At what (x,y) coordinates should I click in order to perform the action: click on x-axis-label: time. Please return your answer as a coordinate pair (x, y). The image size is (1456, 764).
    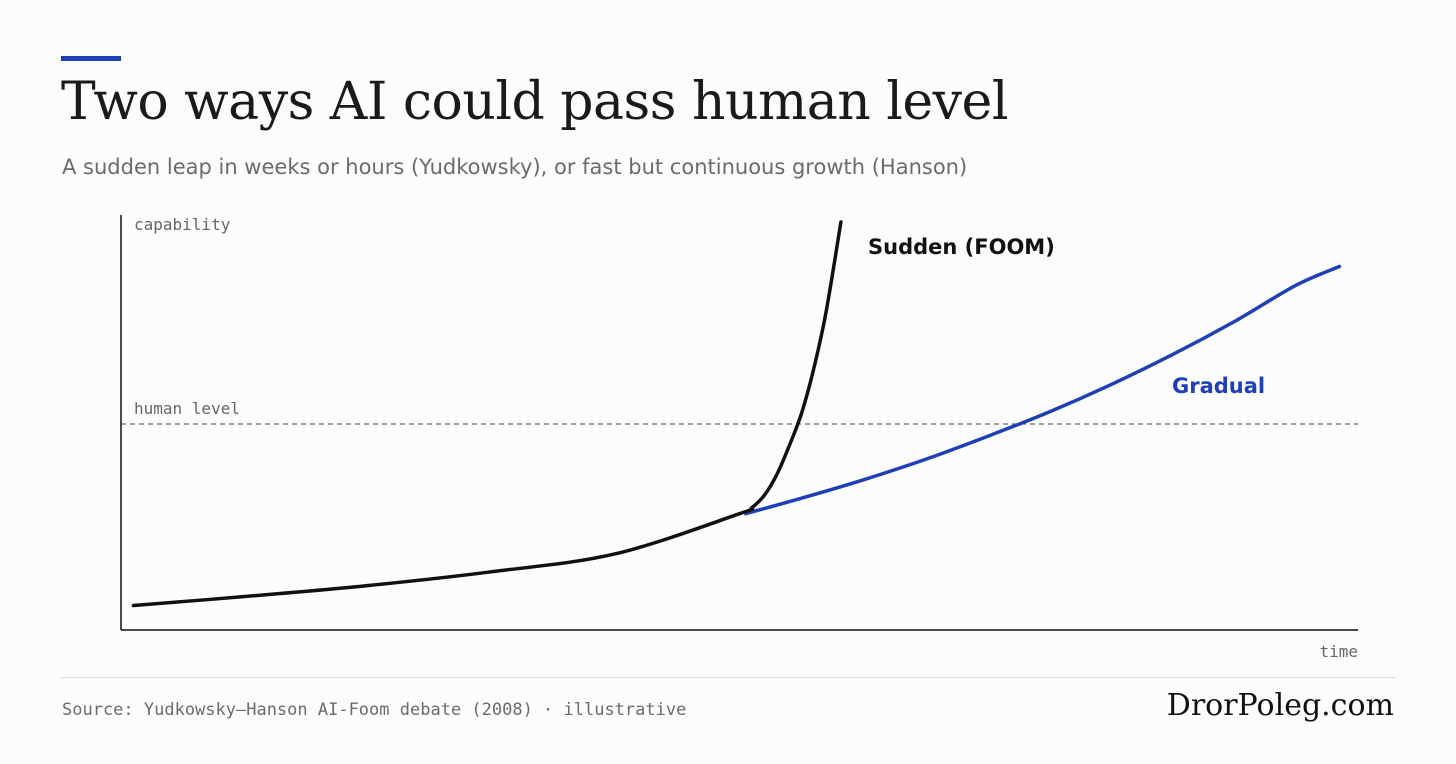
    Looking at the image, I should click on (1338, 651).